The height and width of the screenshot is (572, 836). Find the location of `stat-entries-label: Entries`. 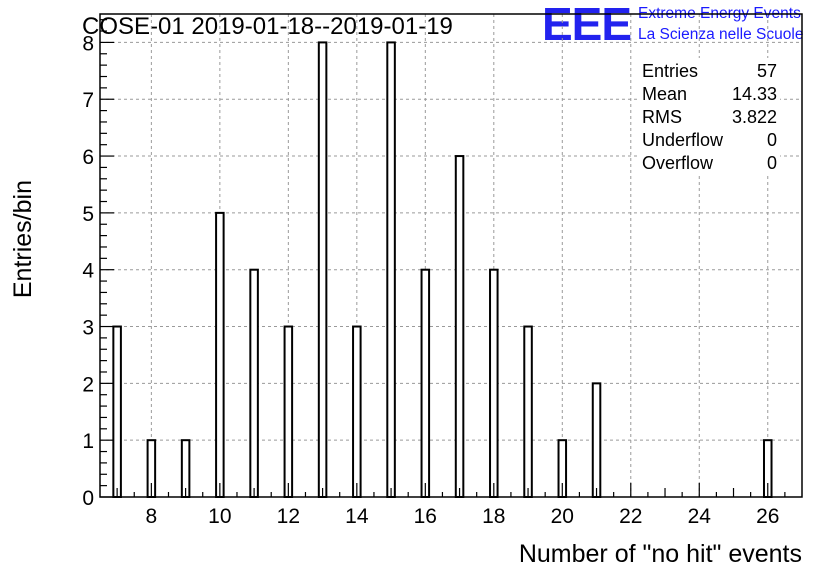

stat-entries-label: Entries is located at coordinates (670, 71).